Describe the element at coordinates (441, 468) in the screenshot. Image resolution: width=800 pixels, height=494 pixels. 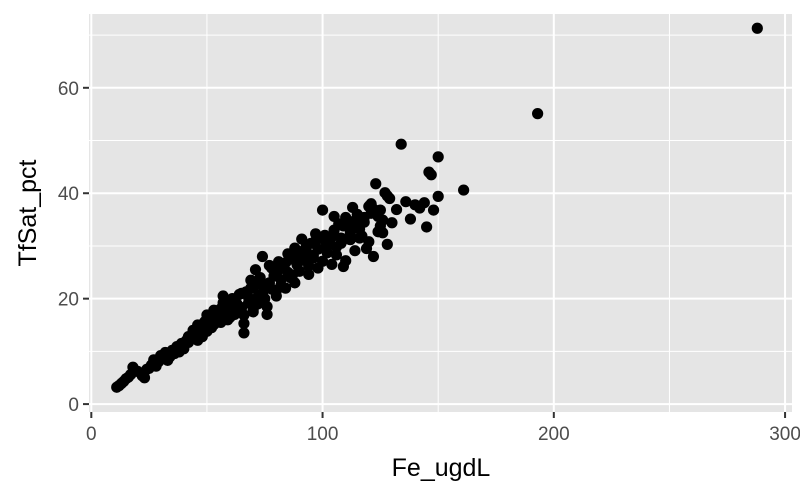
I see `x-axis-title: Fe_ugdL` at that location.